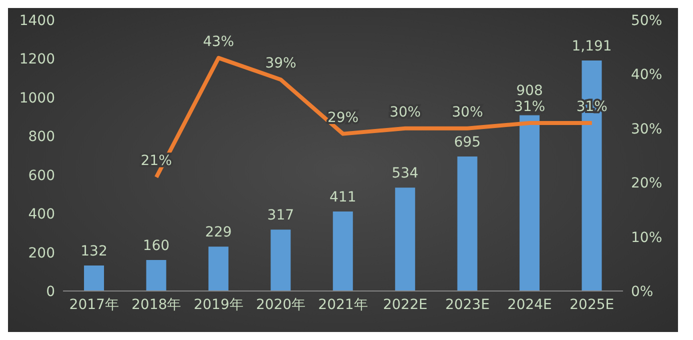 The width and height of the screenshot is (693, 340). What do you see at coordinates (219, 304) in the screenshot?
I see `x-tick-label: 2019年` at bounding box center [219, 304].